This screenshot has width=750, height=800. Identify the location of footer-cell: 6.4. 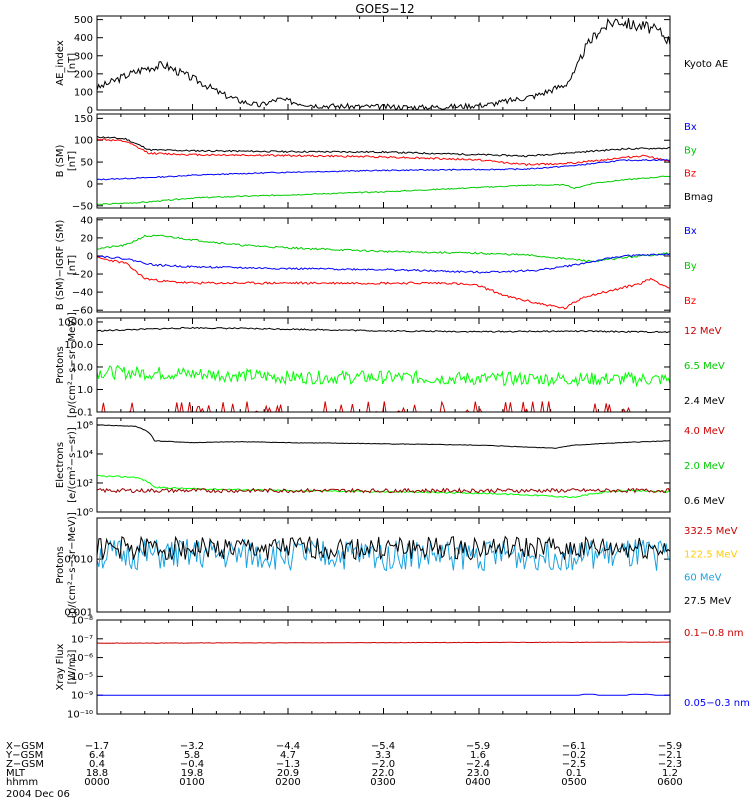
(97, 755).